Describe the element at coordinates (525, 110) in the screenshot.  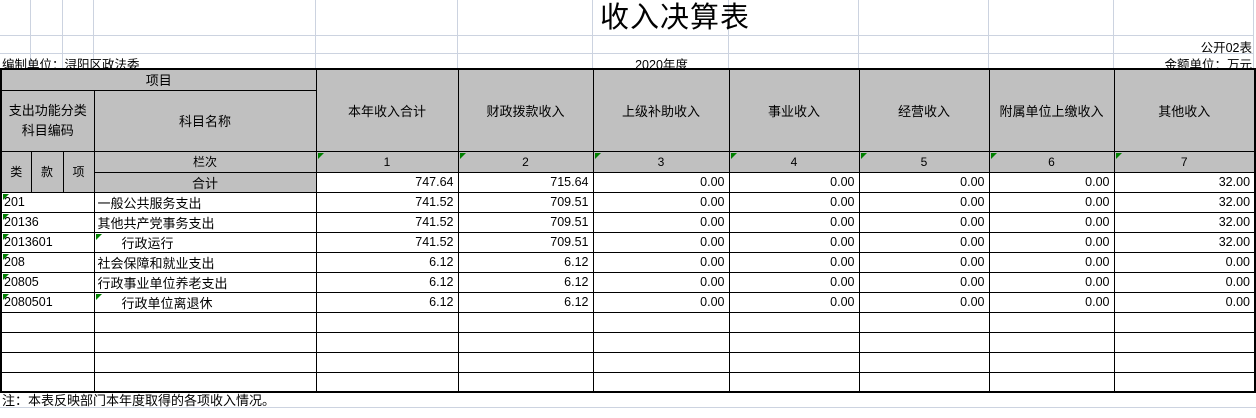
I see `column-header-fiscal-appropriation: 财政拨款收入` at that location.